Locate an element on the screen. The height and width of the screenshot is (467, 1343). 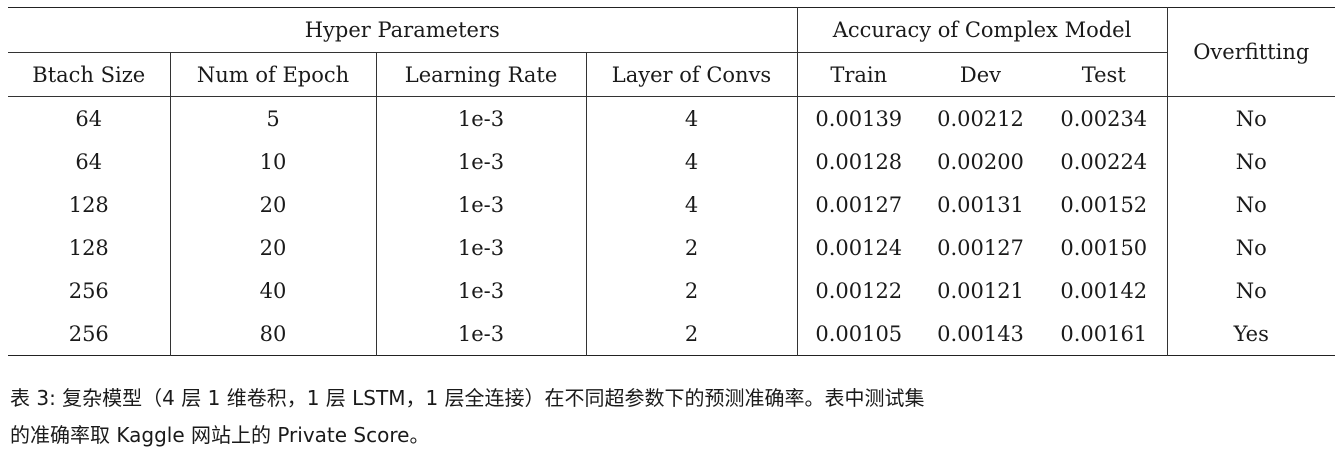
train-header: Train is located at coordinates (858, 74).